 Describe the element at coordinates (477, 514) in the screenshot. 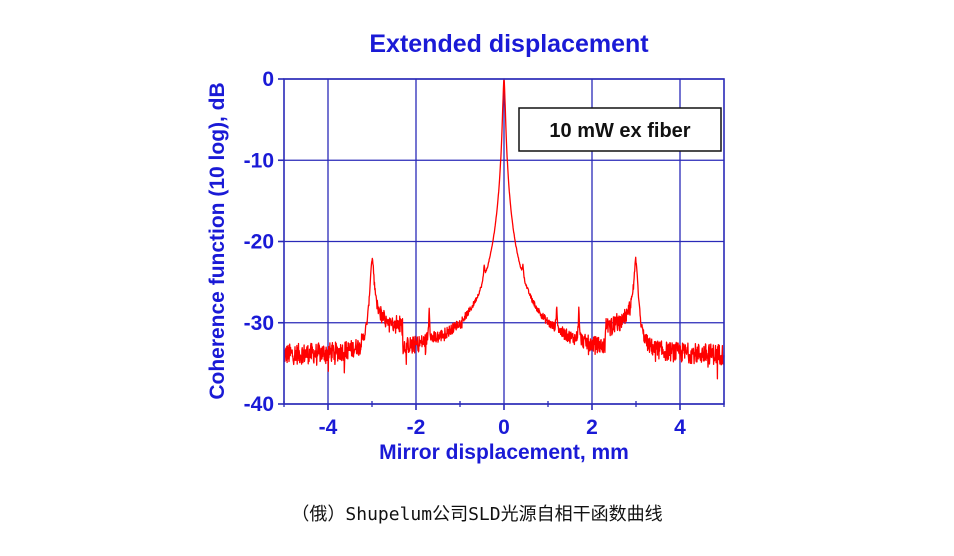

I see `figure-caption: （俄）Shupelum公司SLD光源自相干函数曲线` at that location.